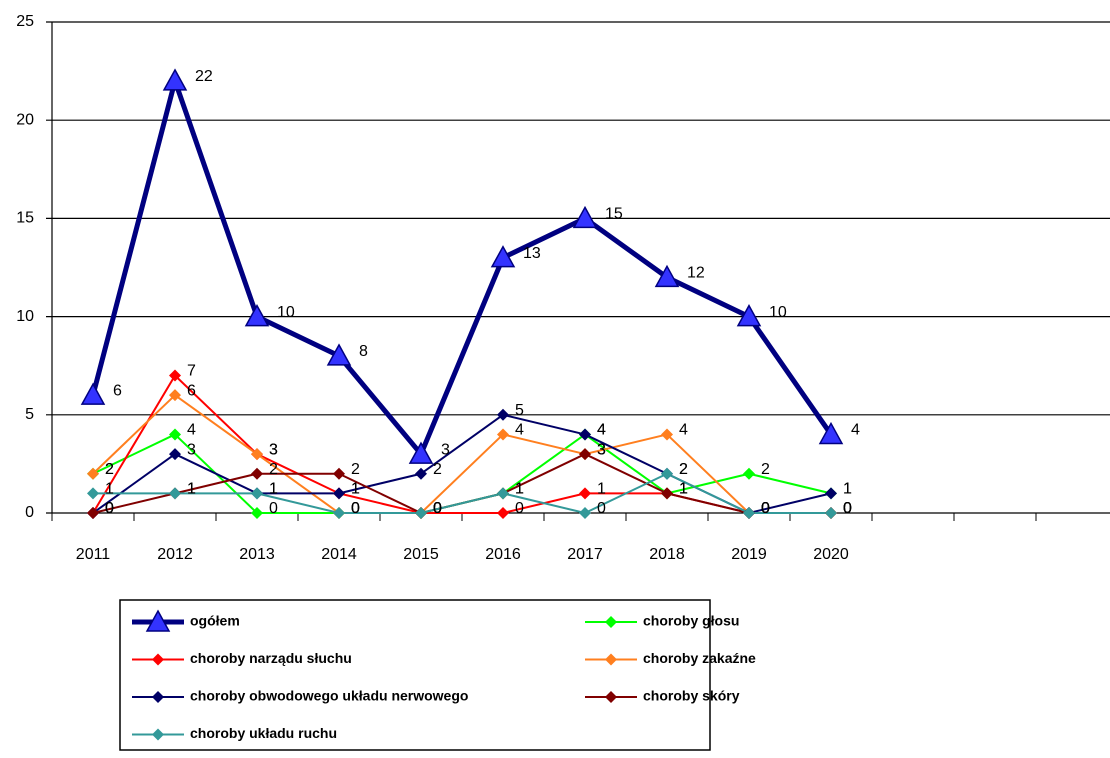 The width and height of the screenshot is (1110, 758). What do you see at coordinates (29, 414) in the screenshot?
I see `y-tick-label: 5` at bounding box center [29, 414].